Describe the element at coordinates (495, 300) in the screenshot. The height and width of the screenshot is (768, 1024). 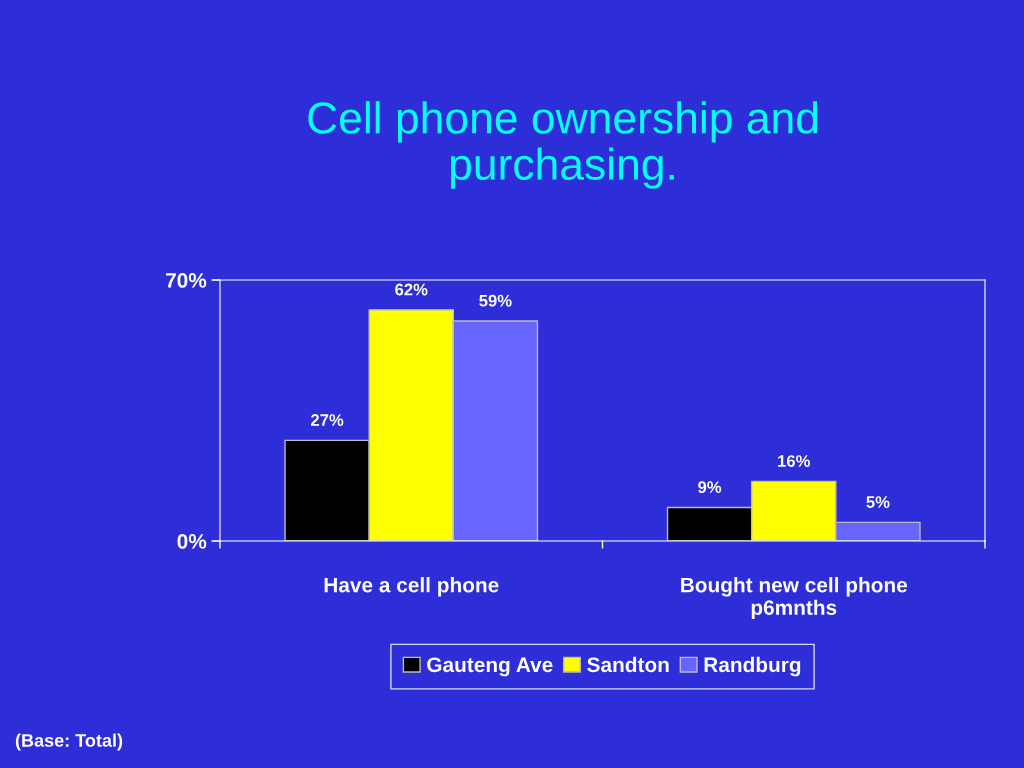
I see `text: 59%` at that location.